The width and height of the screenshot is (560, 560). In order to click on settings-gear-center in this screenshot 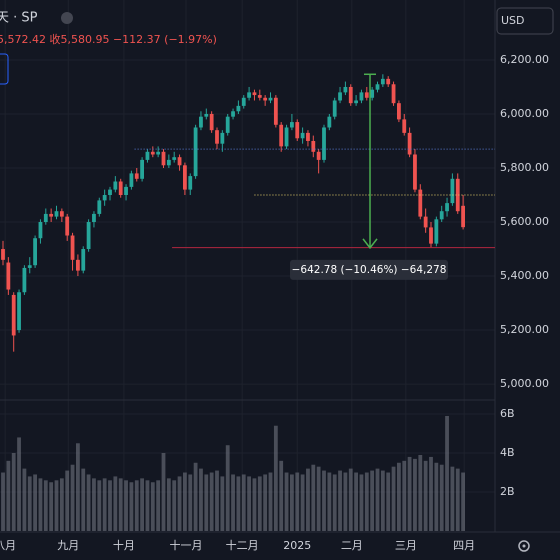, I will do `click(524, 546)`.